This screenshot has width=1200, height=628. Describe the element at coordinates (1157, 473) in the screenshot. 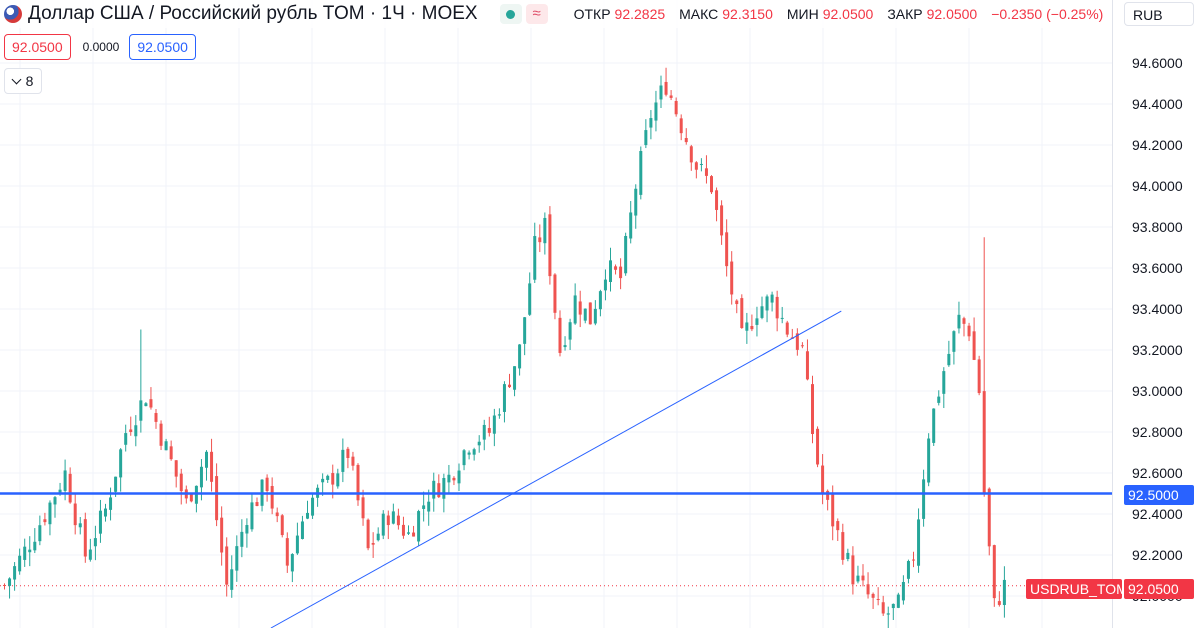

I see `price-axis-tick: 92.6000` at that location.